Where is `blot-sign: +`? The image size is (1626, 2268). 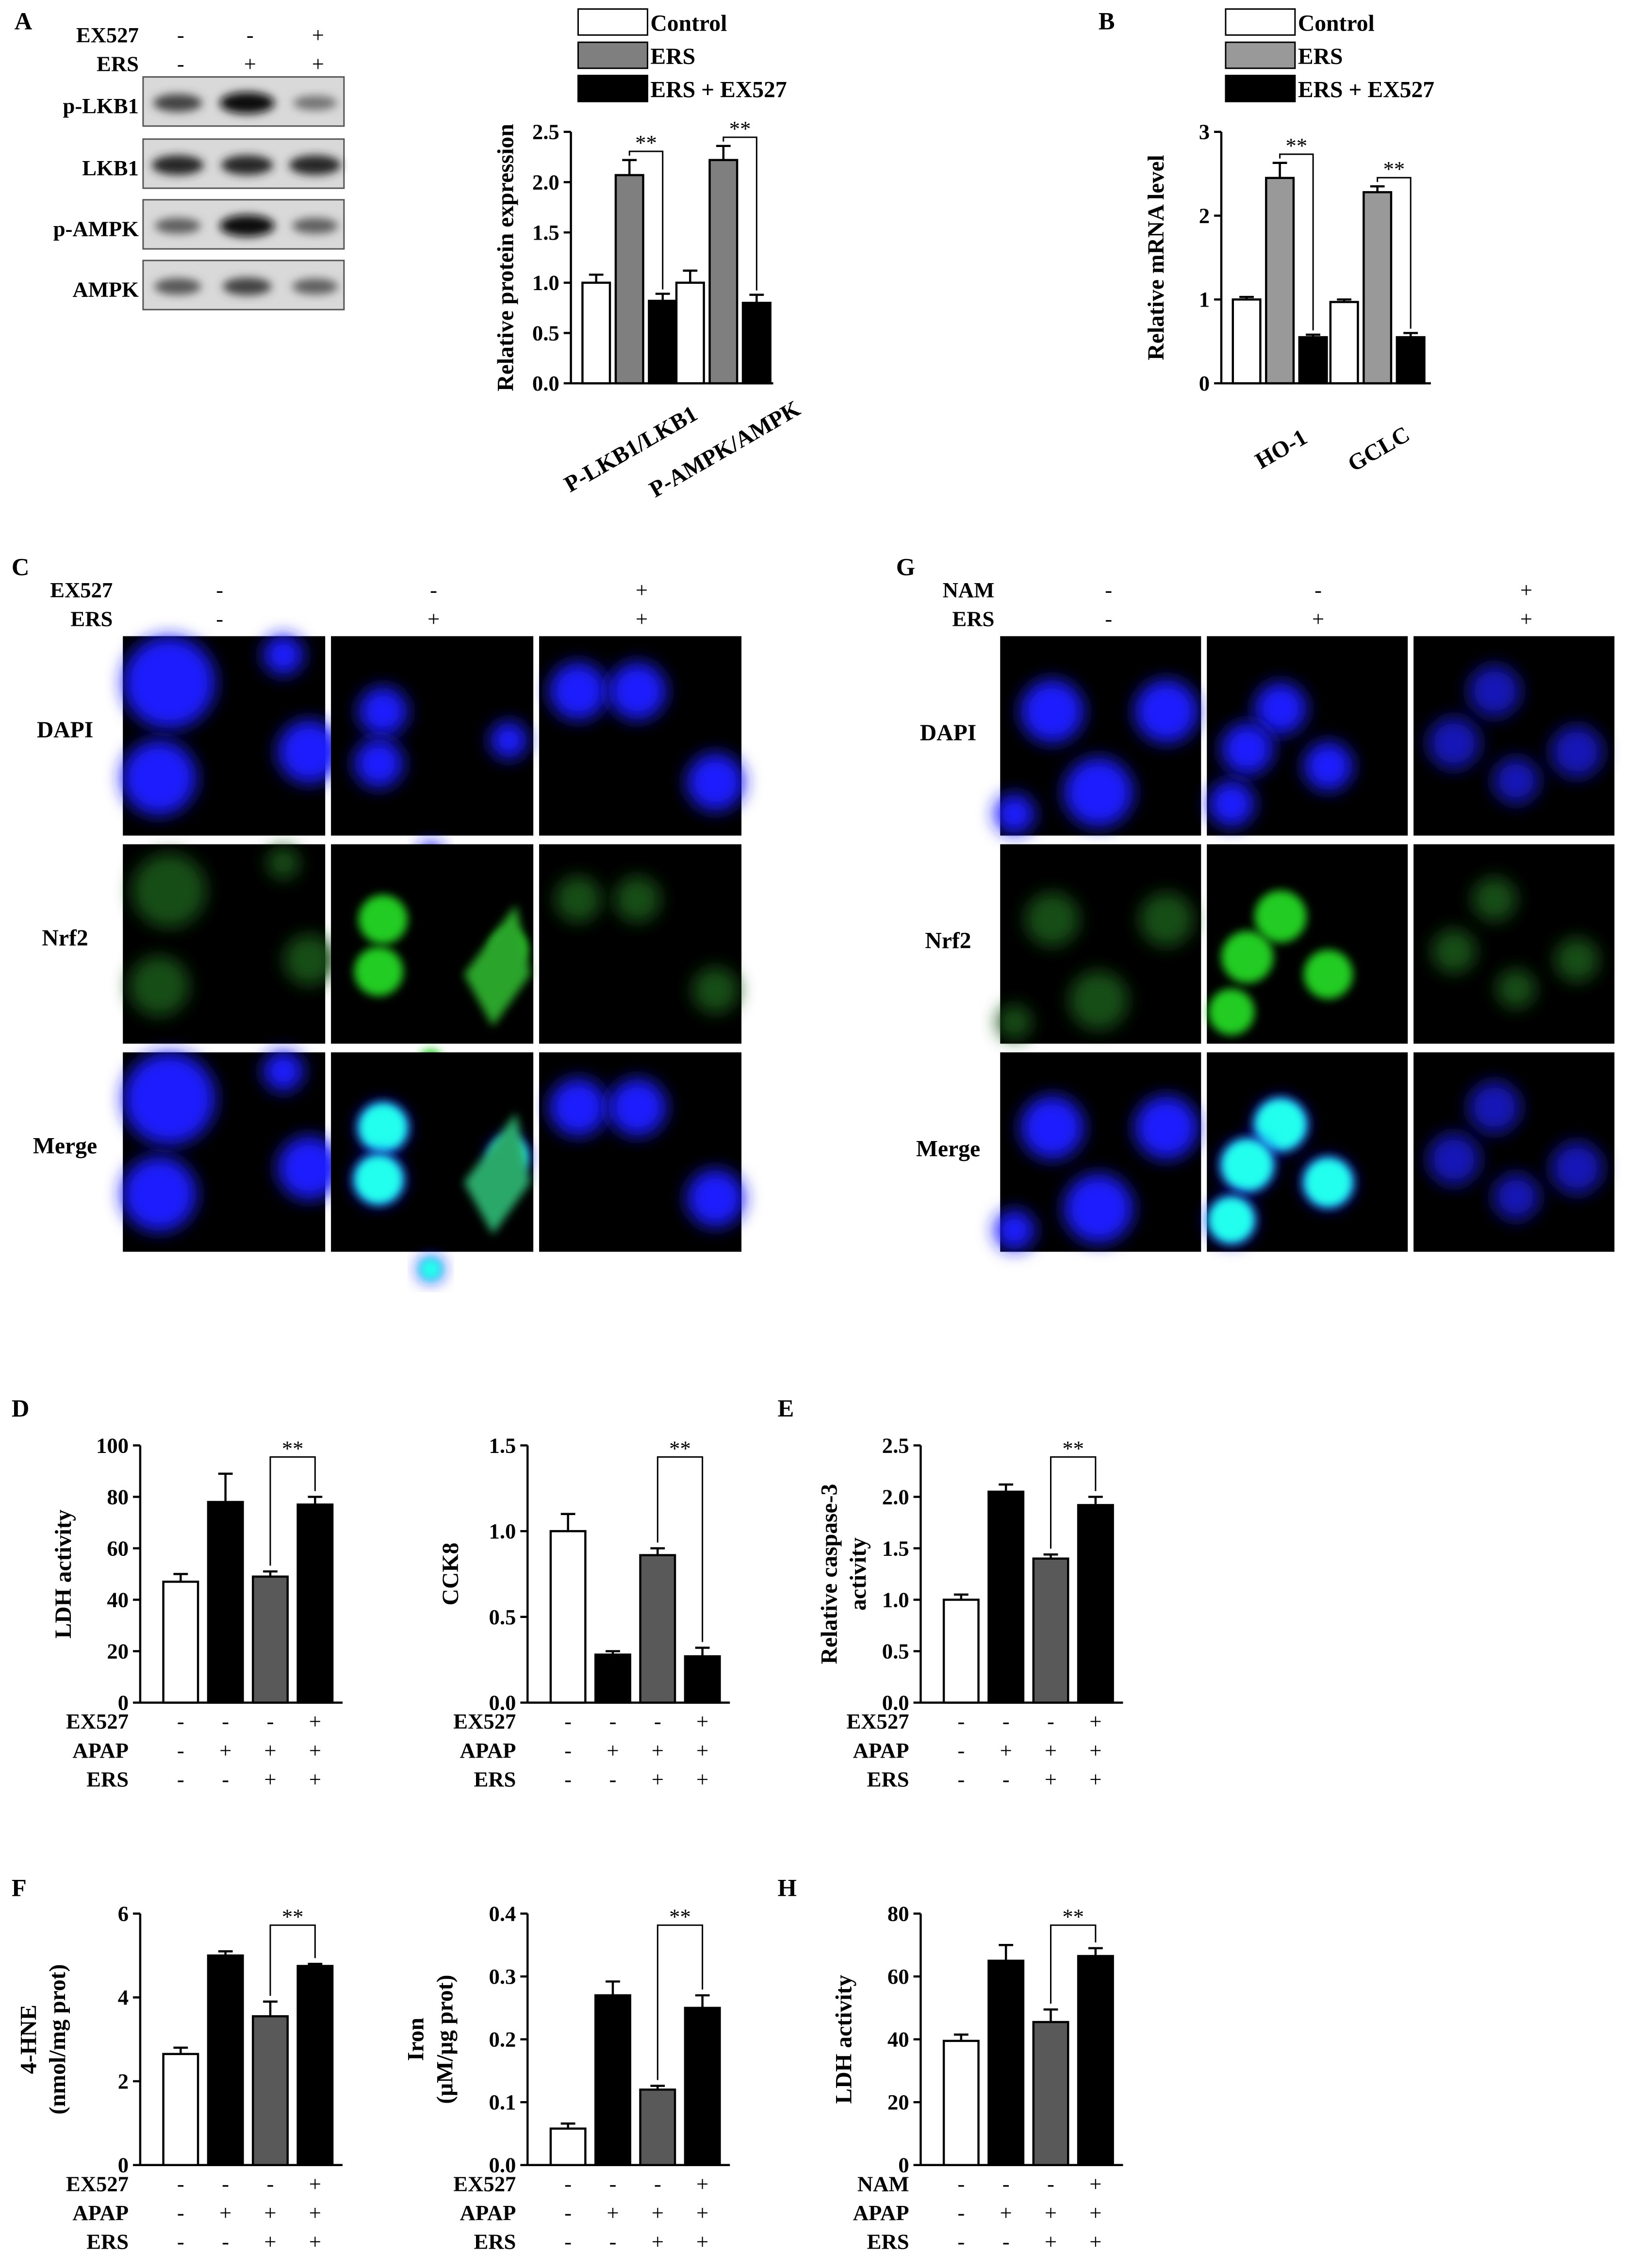 blot-sign: + is located at coordinates (250, 64).